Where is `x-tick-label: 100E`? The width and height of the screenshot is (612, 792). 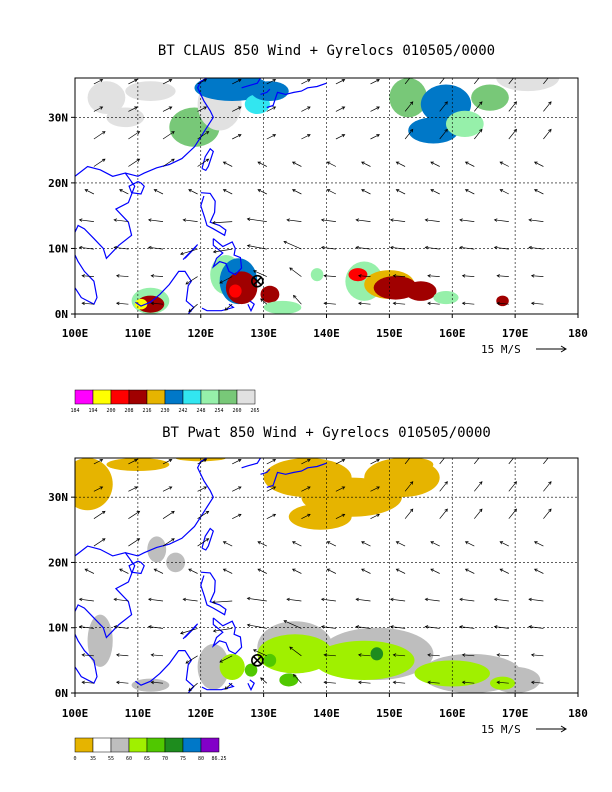 x-tick-label: 100E is located at coordinates (75, 333).